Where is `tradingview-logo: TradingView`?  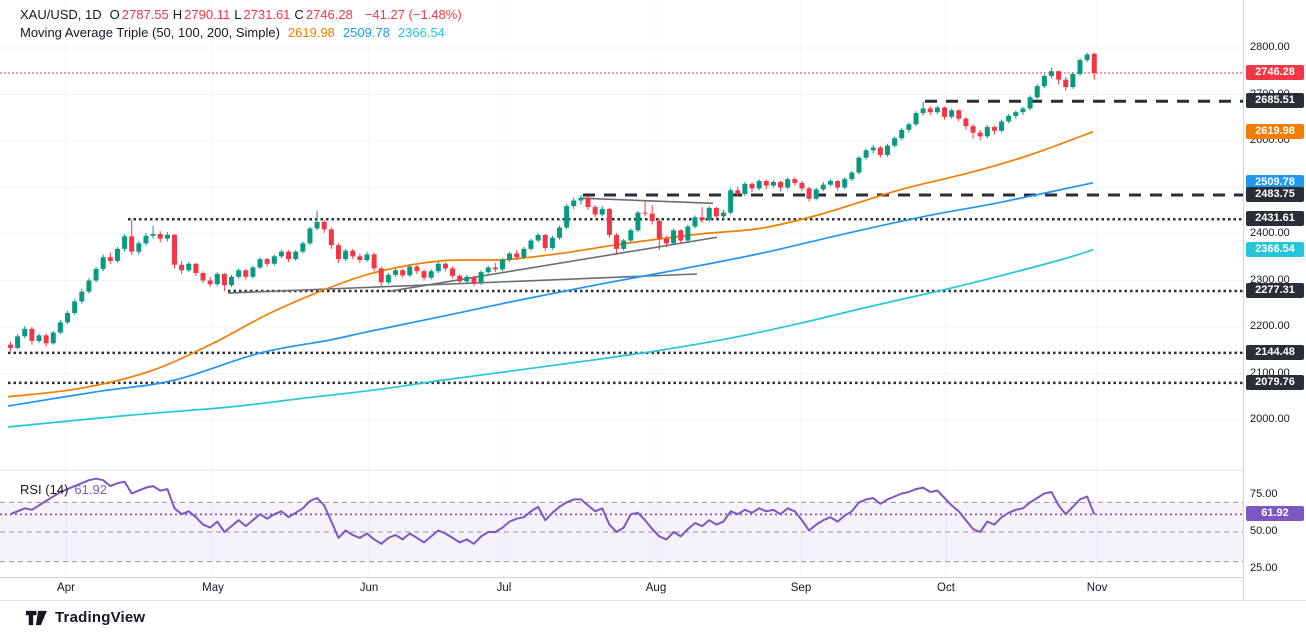 tradingview-logo: TradingView is located at coordinates (85, 617).